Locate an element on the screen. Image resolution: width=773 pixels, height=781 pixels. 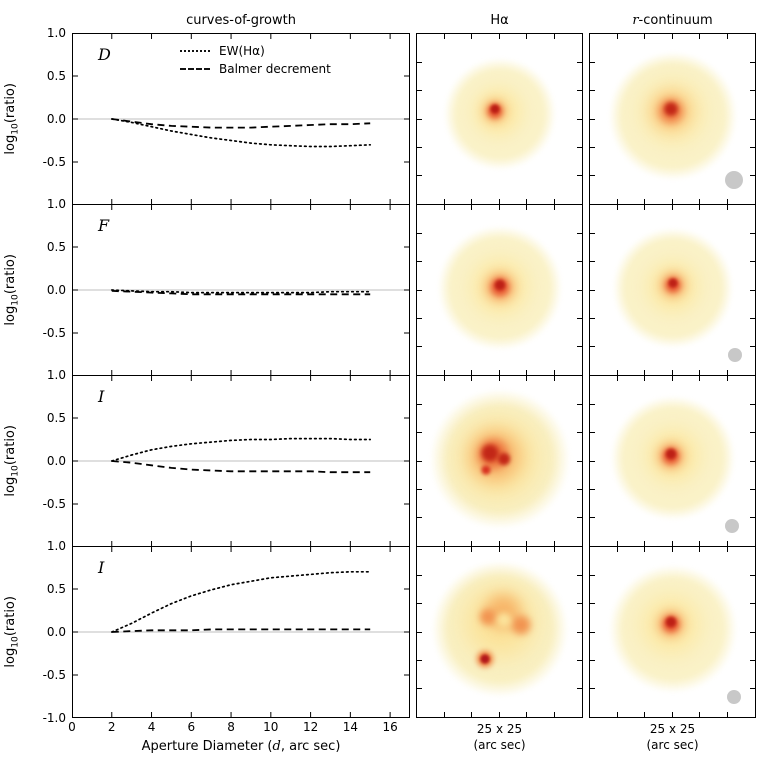
y-axis-label: log10(ratio) is located at coordinates (12, 290).